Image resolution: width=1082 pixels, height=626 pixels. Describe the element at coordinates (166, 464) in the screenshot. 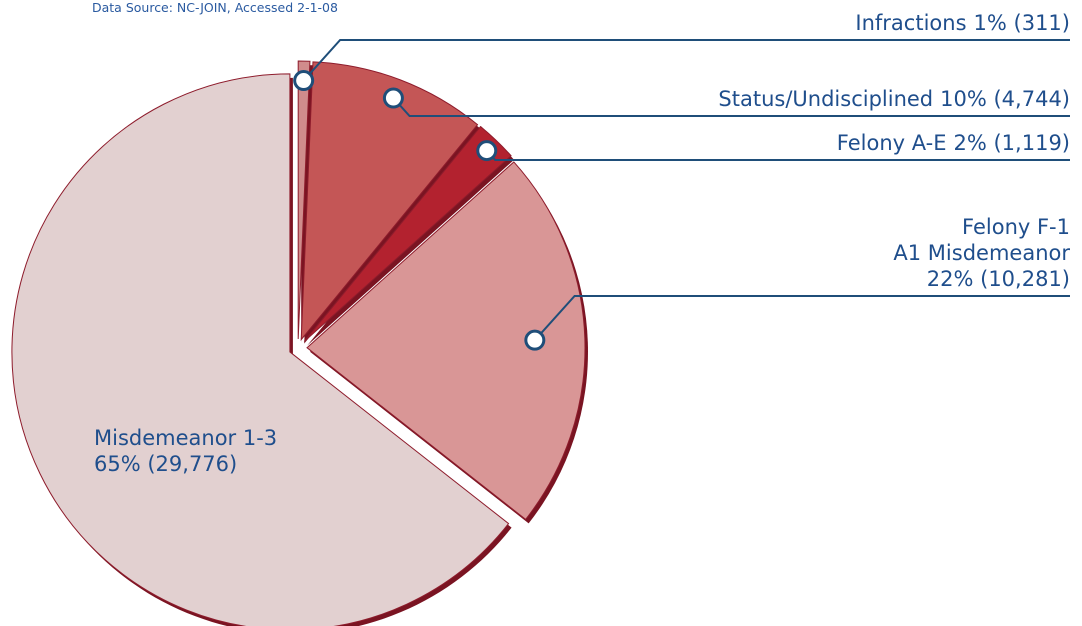

I see `value-label: 65% (29,776)` at that location.